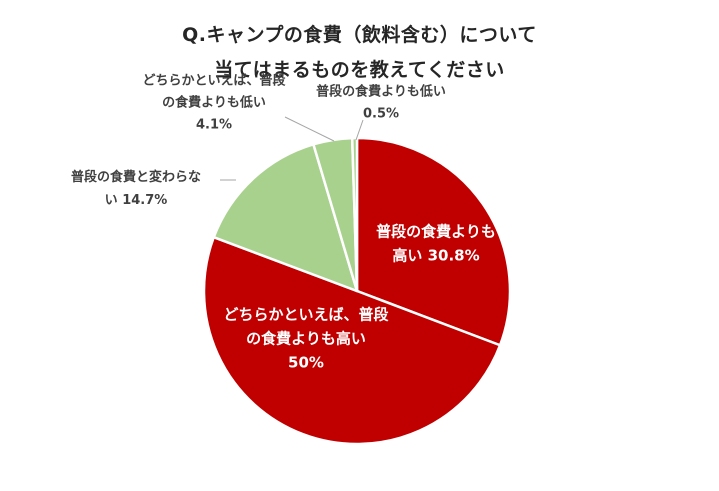  Describe the element at coordinates (381, 114) in the screenshot. I see `slice-label-5-line-2: 0.5%` at that location.